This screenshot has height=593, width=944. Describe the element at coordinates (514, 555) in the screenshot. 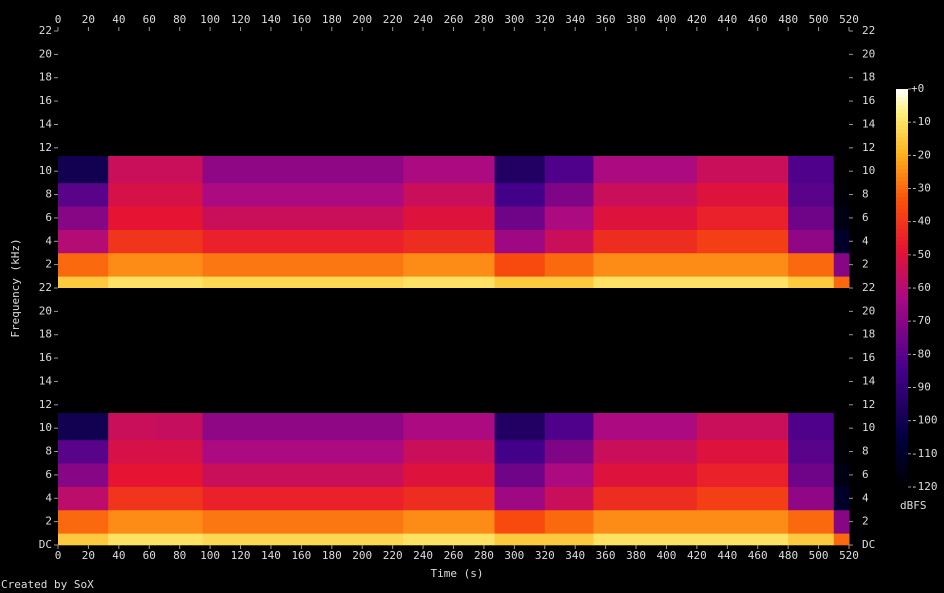

I see `x-tick-label: 300` at that location.